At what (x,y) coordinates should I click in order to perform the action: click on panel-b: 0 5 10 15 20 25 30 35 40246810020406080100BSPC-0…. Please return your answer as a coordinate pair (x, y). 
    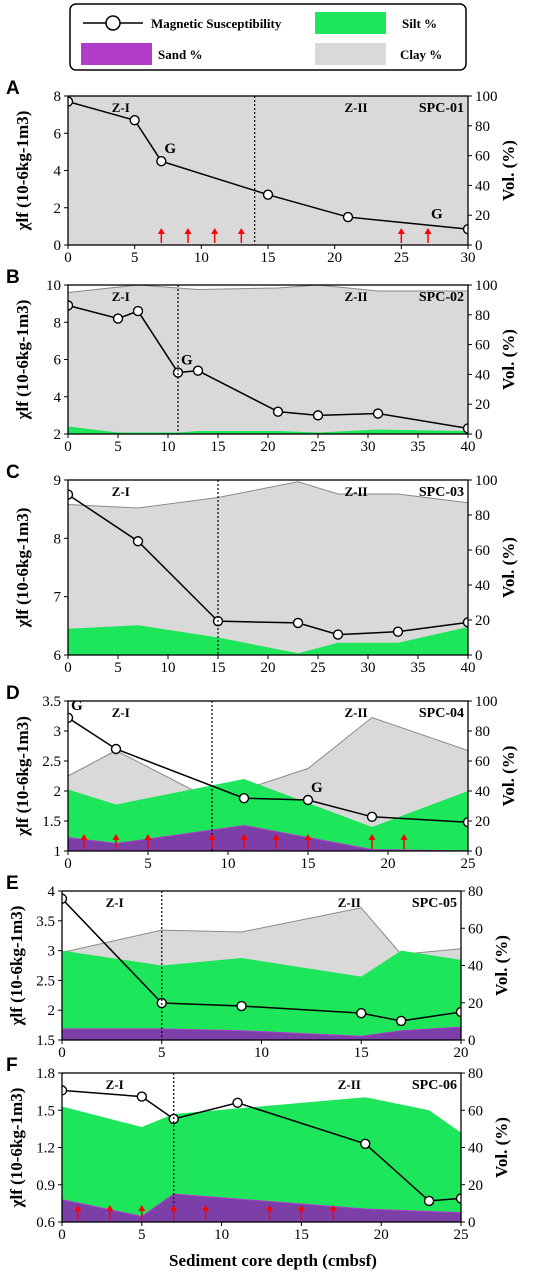
    Looking at the image, I should click on (262, 361).